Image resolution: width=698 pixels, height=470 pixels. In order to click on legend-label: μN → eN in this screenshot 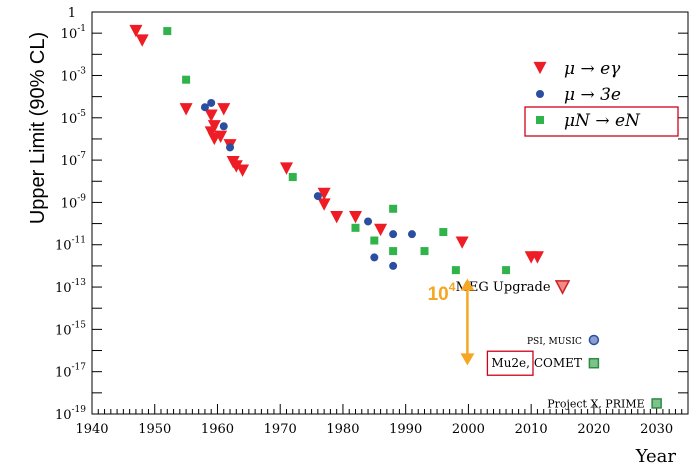, I will do `click(602, 121)`.